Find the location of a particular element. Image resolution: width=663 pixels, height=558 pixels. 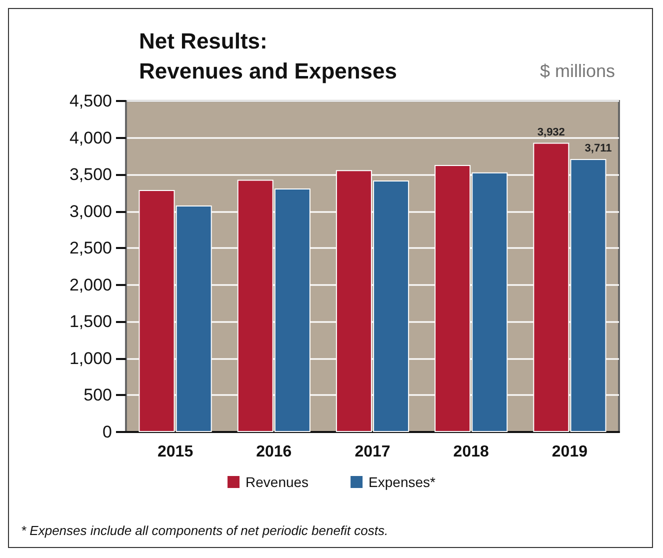

x-tick-label: 2018 is located at coordinates (471, 452).